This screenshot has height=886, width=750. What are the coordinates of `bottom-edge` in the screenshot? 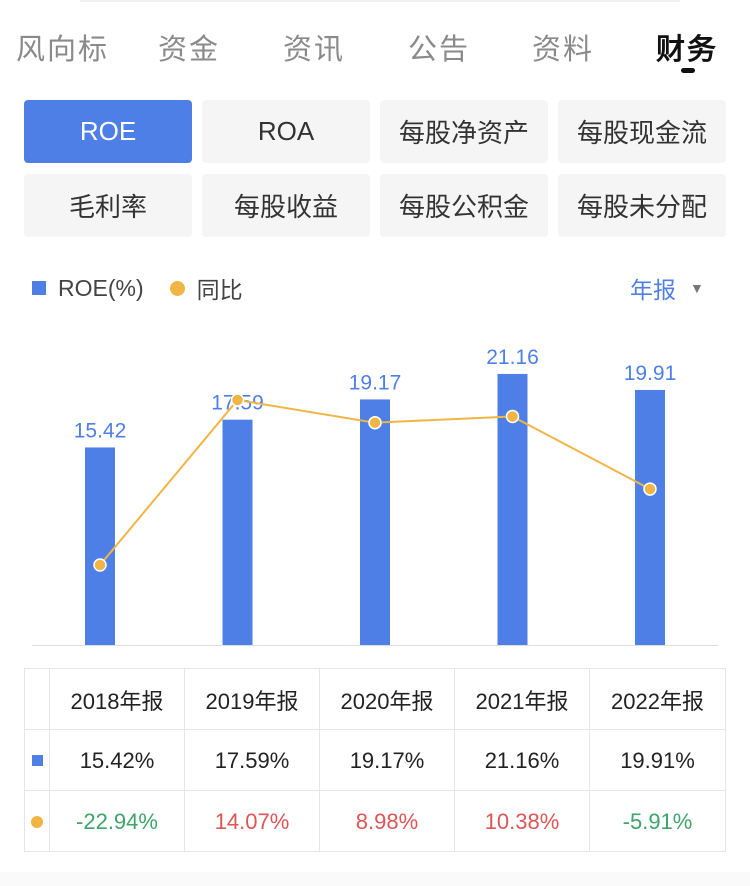 It's located at (375, 879).